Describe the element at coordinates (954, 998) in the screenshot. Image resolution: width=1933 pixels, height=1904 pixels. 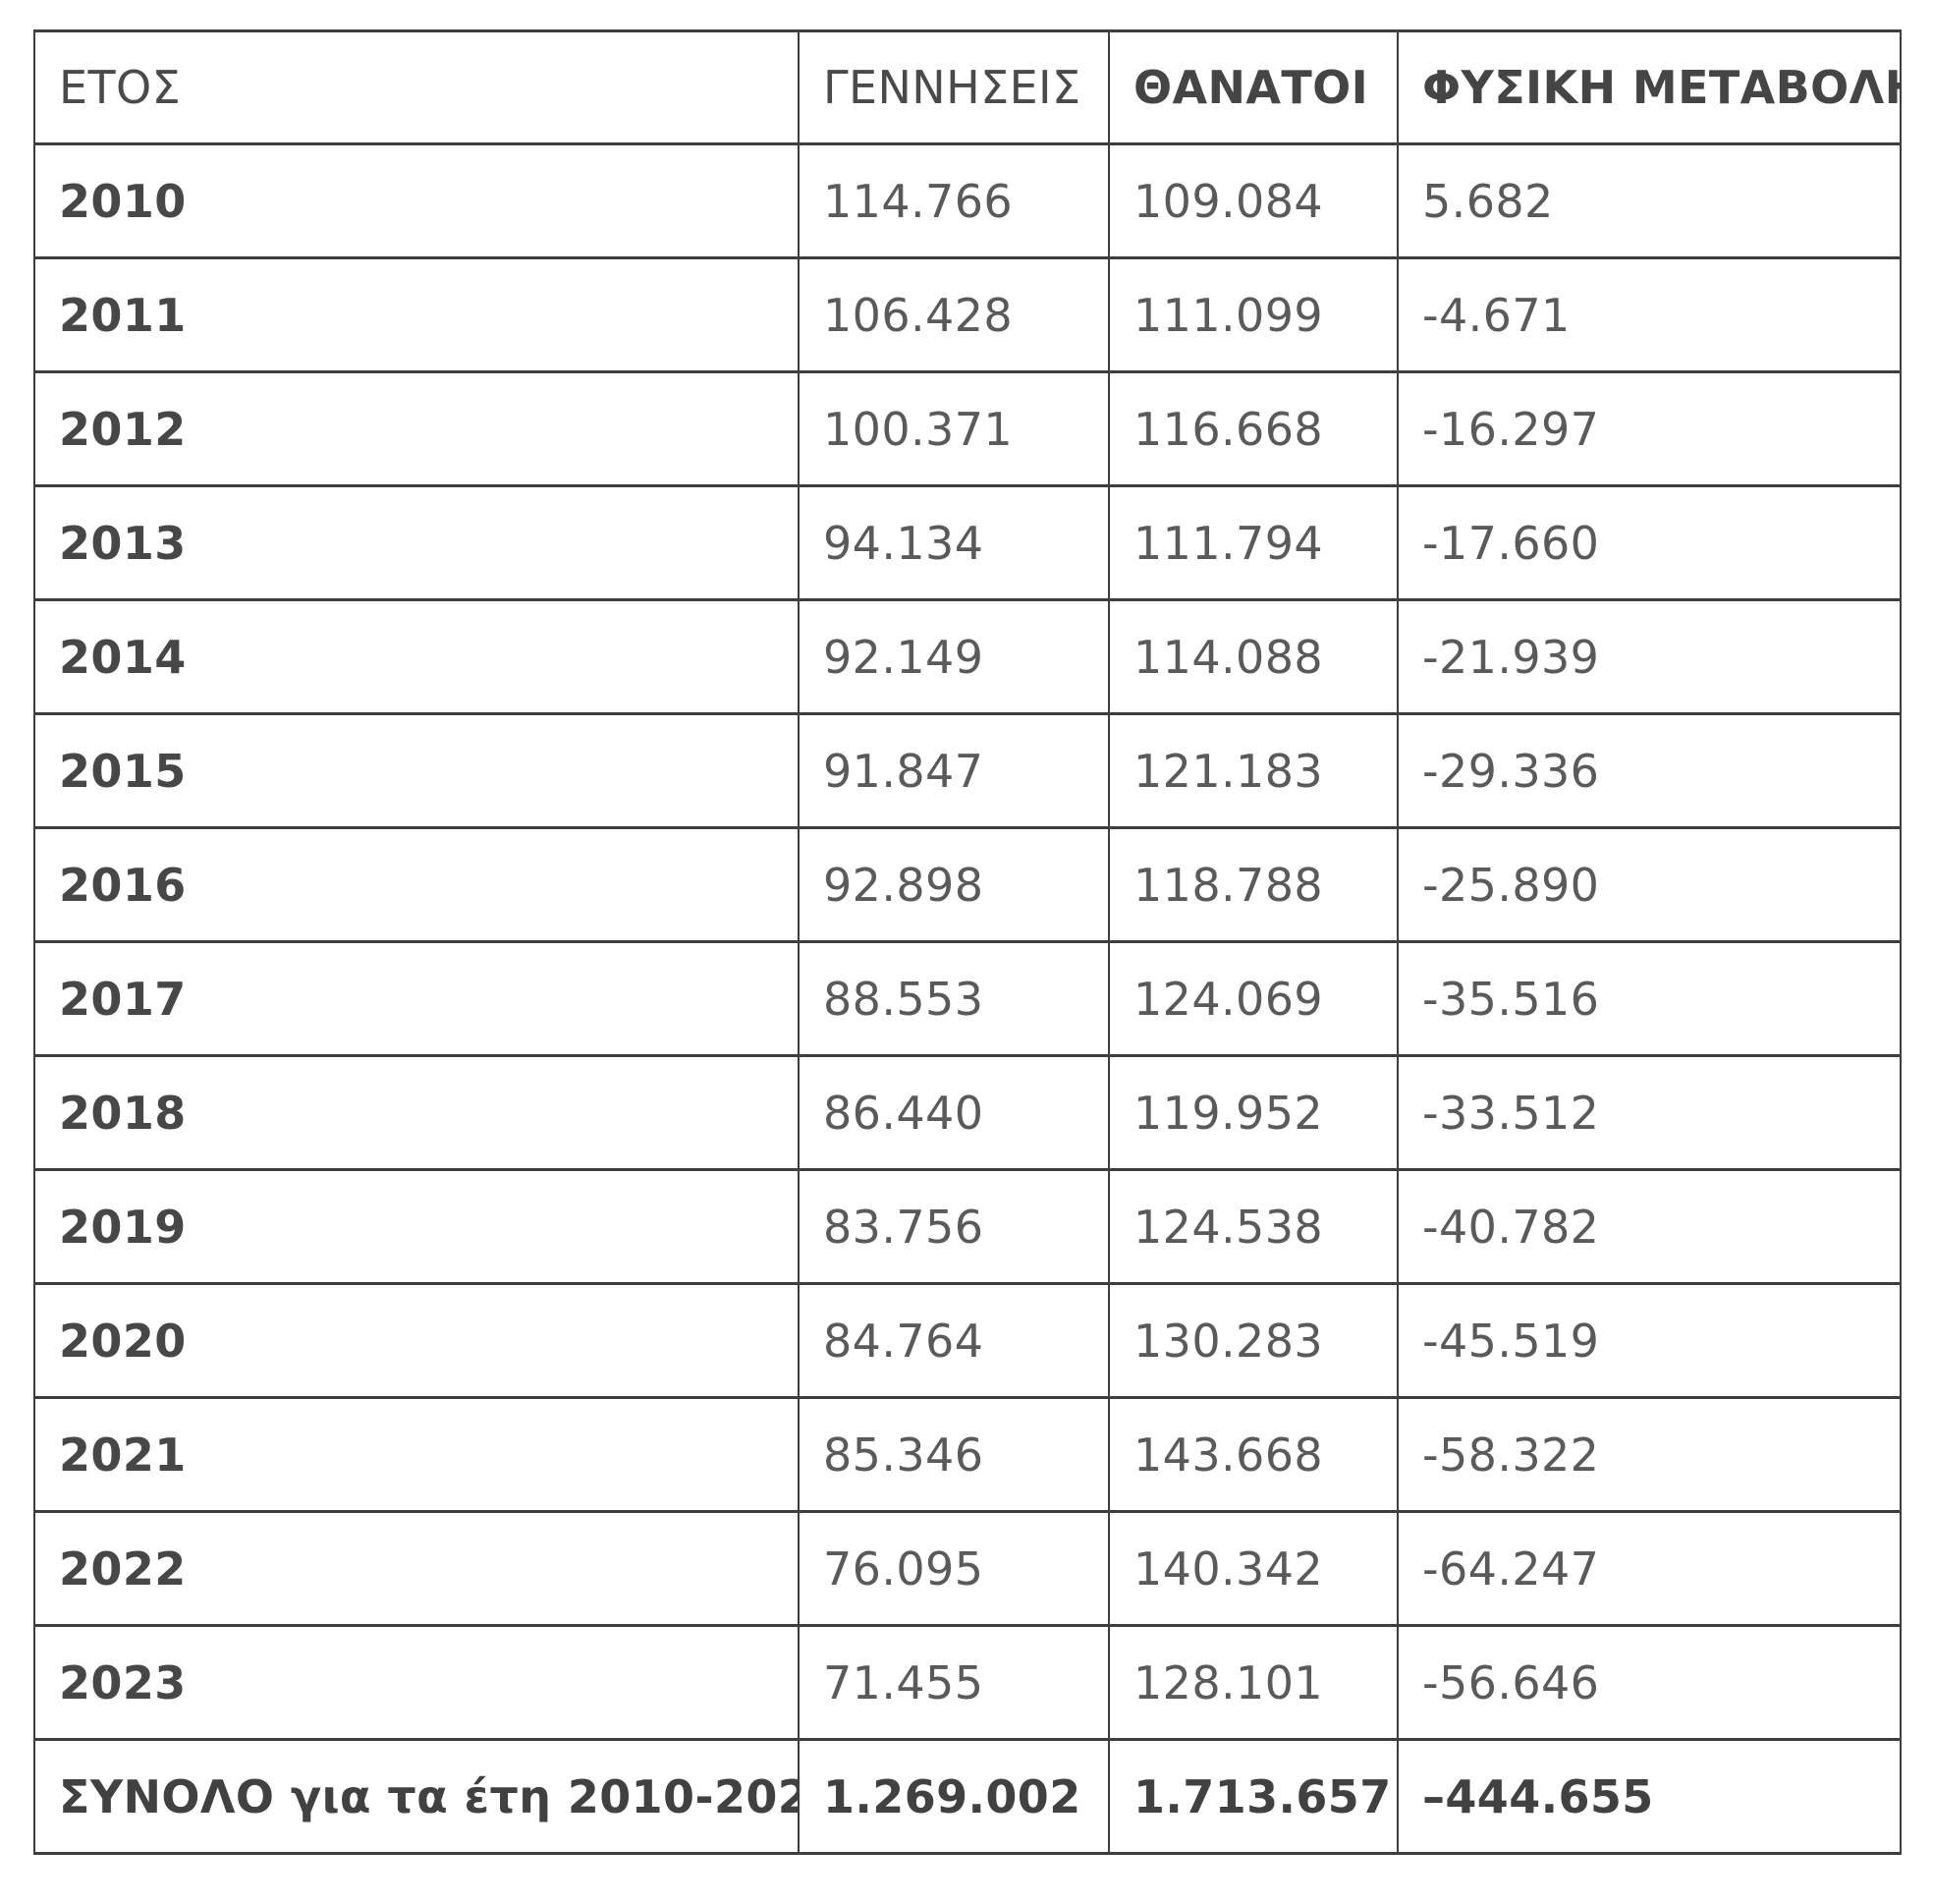
I see `births-cell: 88.553` at that location.